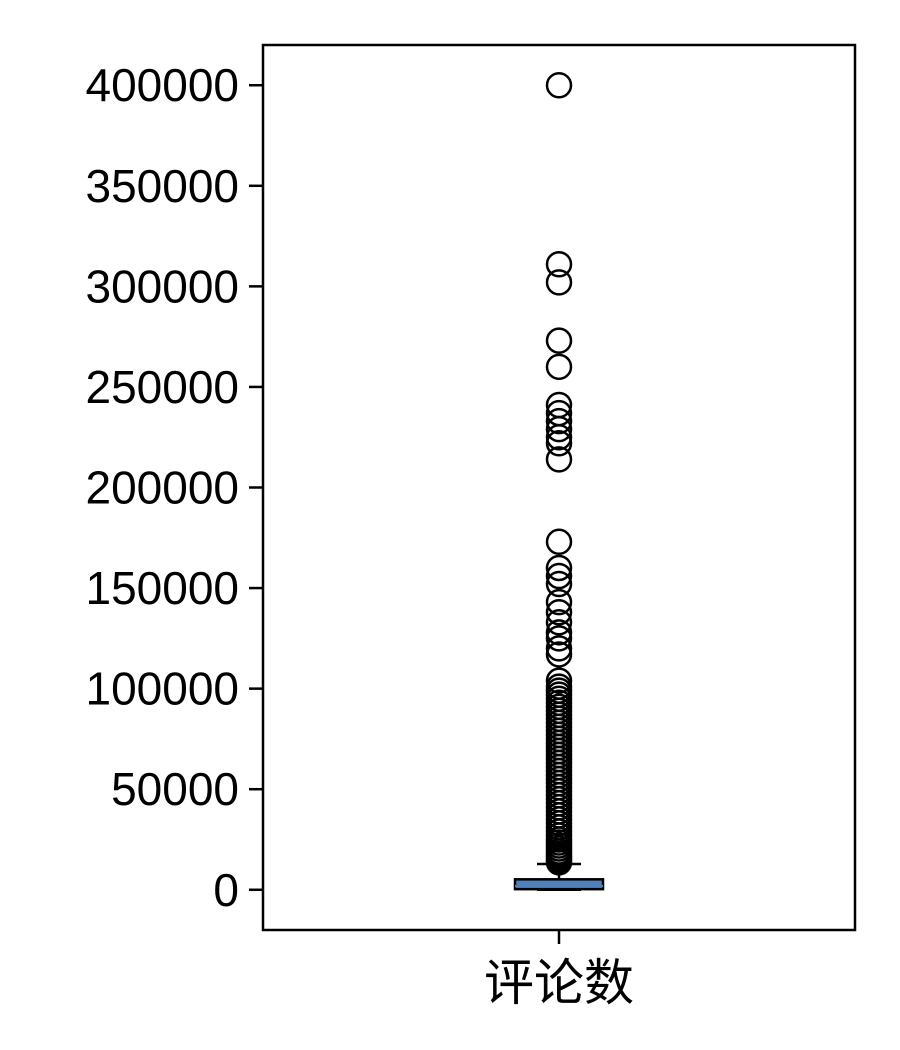 The height and width of the screenshot is (1050, 900). What do you see at coordinates (559, 473) in the screenshot?
I see `outlier-points` at bounding box center [559, 473].